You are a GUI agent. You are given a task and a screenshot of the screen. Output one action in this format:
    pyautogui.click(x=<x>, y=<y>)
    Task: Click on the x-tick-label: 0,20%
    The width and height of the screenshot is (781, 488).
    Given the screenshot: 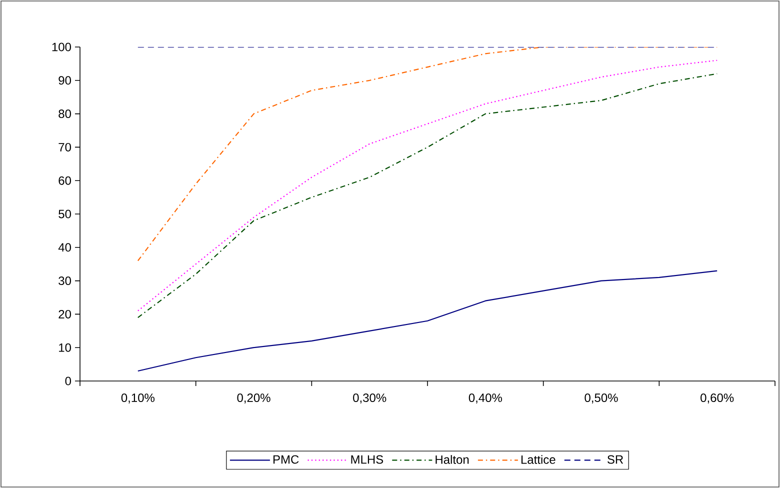 What is the action you would take?
    pyautogui.click(x=253, y=399)
    